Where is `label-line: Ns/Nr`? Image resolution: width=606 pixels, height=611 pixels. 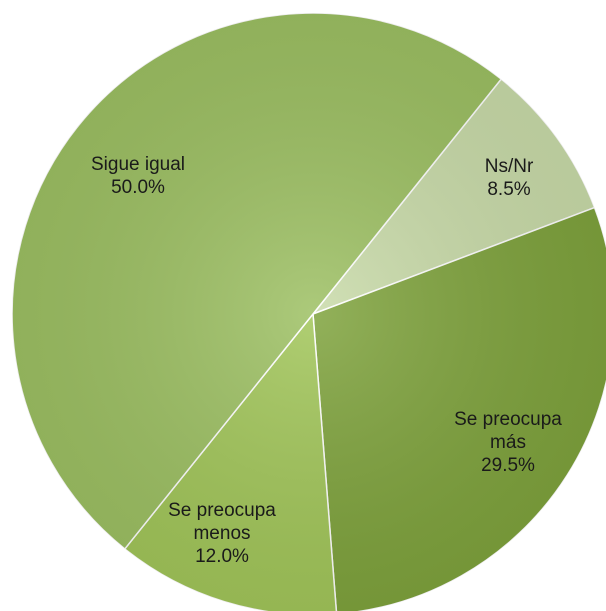
label-line: Ns/Nr is located at coordinates (509, 166).